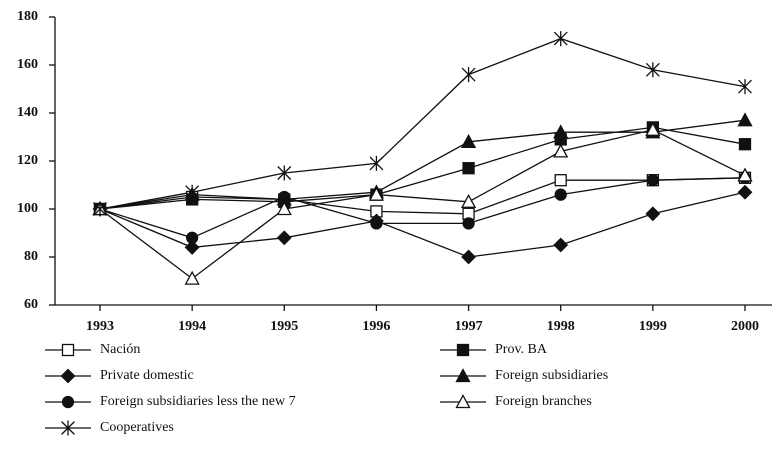  What do you see at coordinates (31, 256) in the screenshot?
I see `y-tick-label: 80` at bounding box center [31, 256].